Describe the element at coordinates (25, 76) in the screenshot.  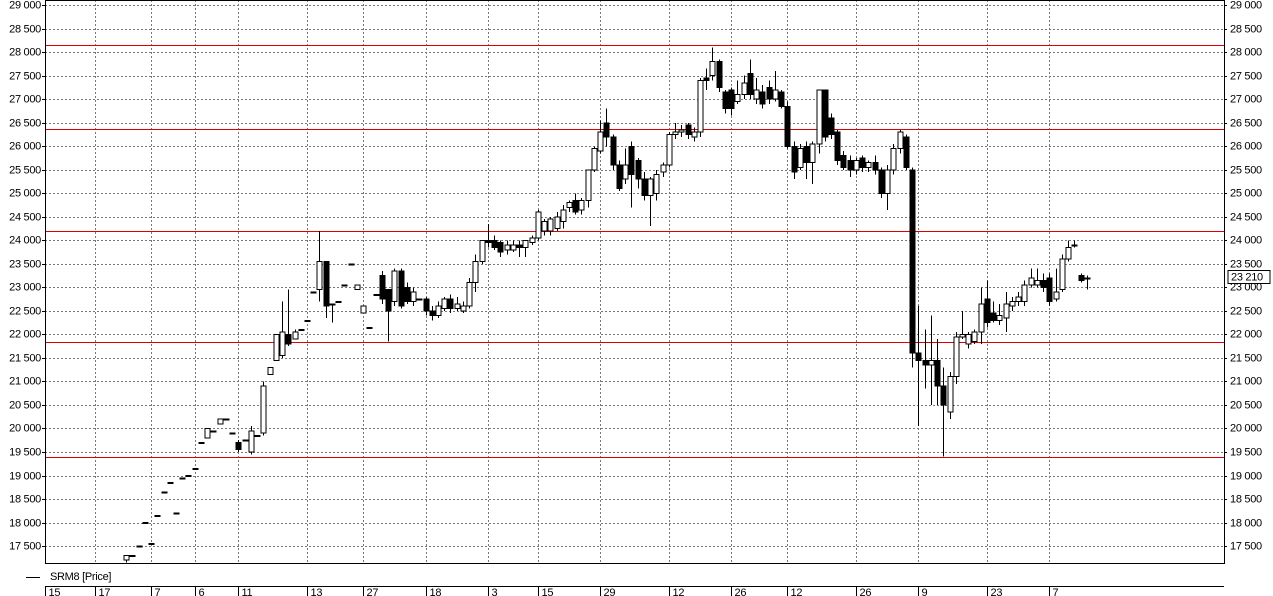
I see `y-tick-label: 27 500` at that location.